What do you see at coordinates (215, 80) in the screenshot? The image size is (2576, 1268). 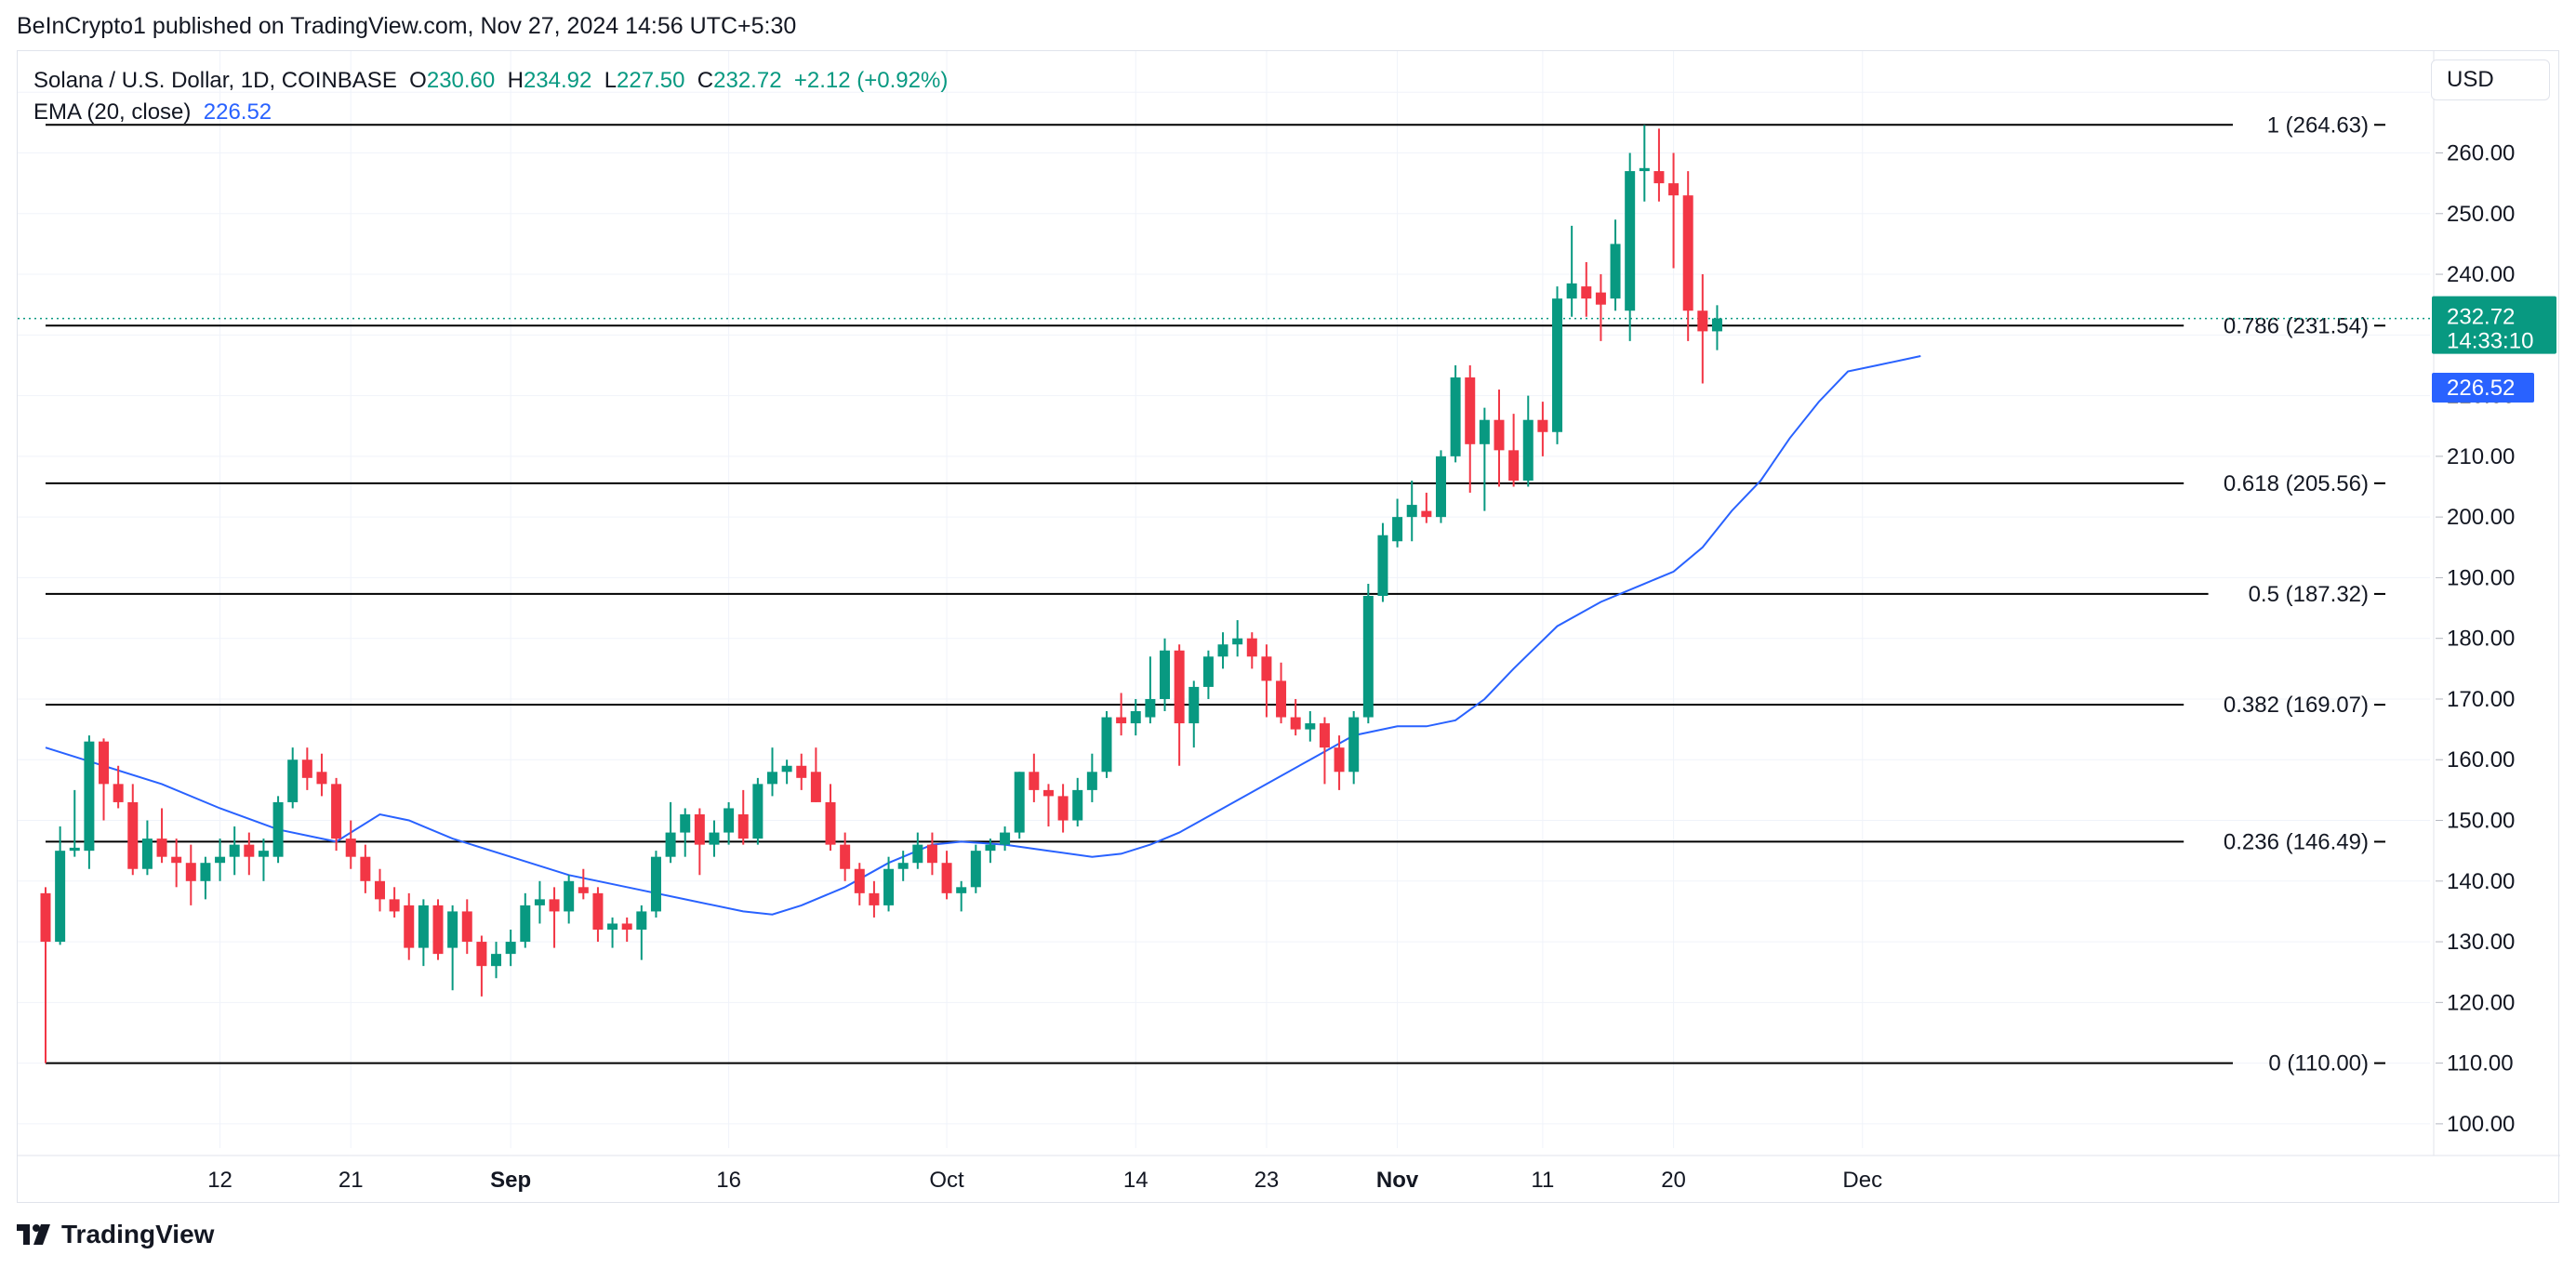 I see `symbol-title: Solana / U.S. Dollar, 1D, COINBASE` at bounding box center [215, 80].